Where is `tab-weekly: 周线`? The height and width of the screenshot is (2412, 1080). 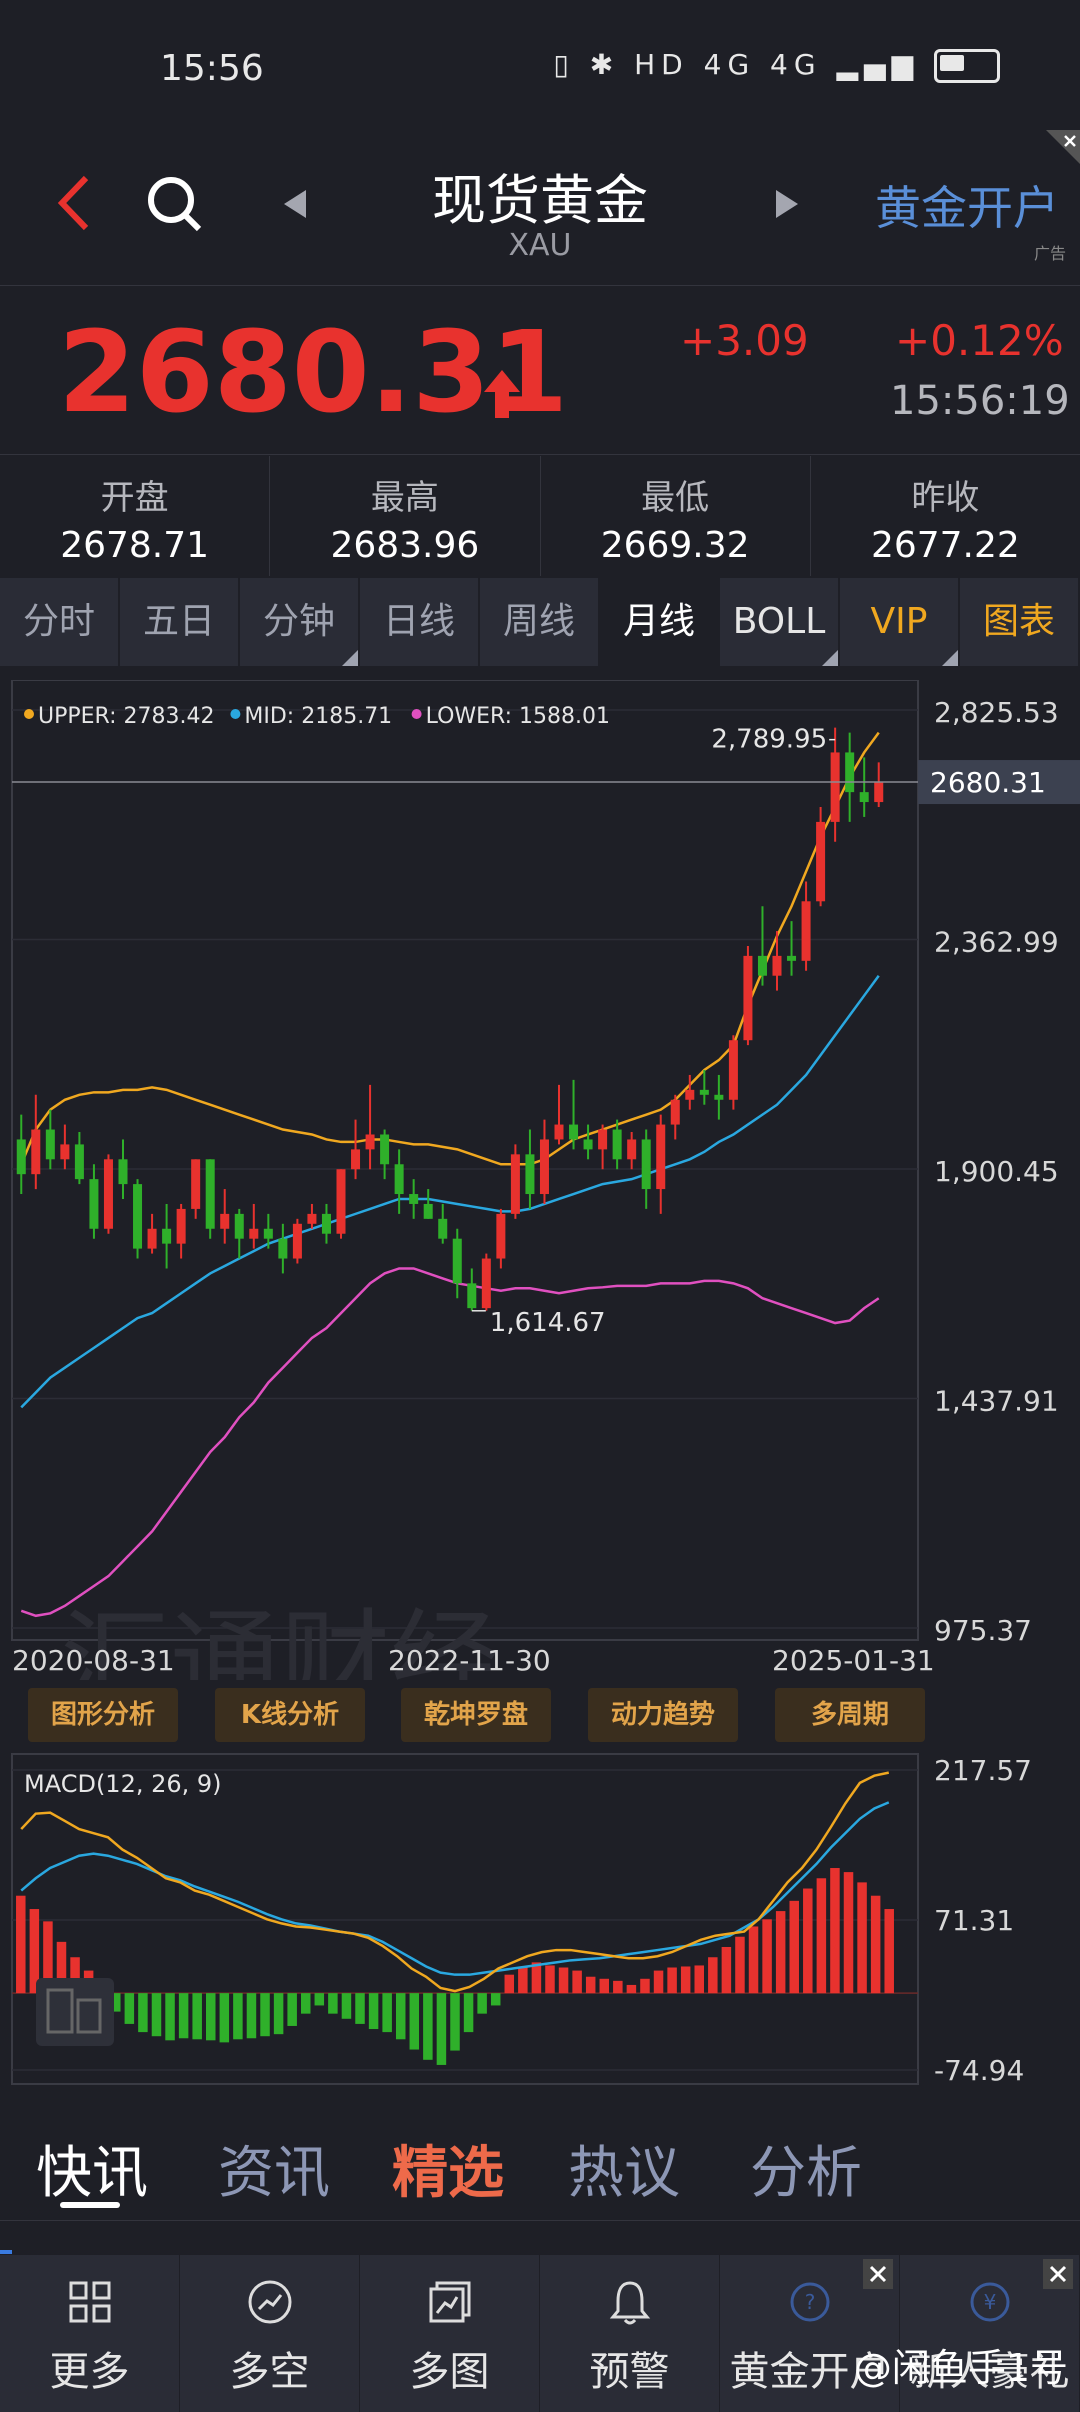 tab-weekly: 周线 is located at coordinates (540, 622).